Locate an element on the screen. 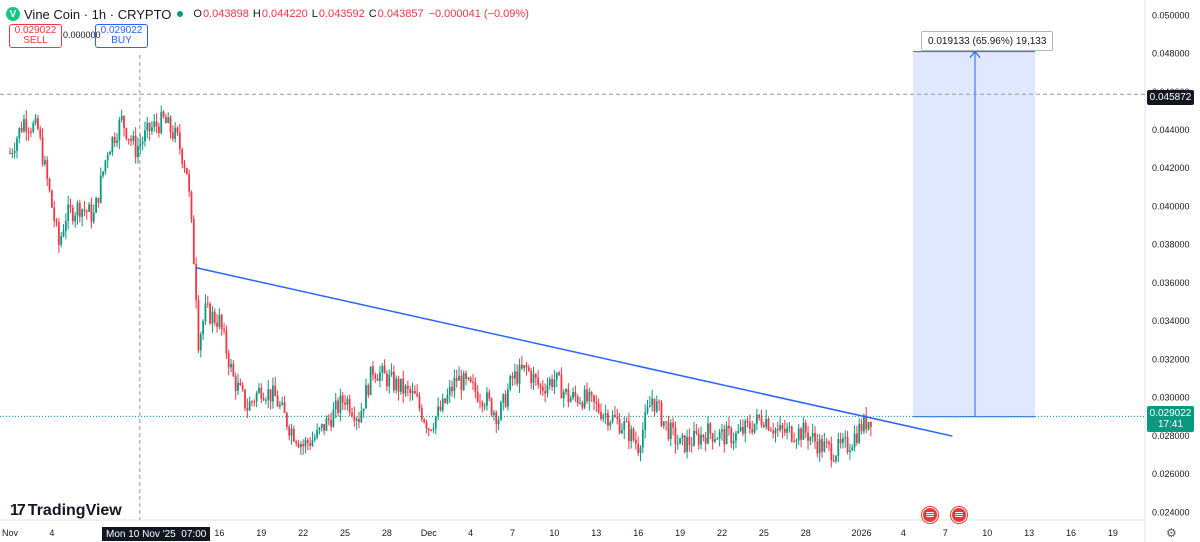 The height and width of the screenshot is (542, 1200). y-tick-label: 0.034000 is located at coordinates (1171, 321).